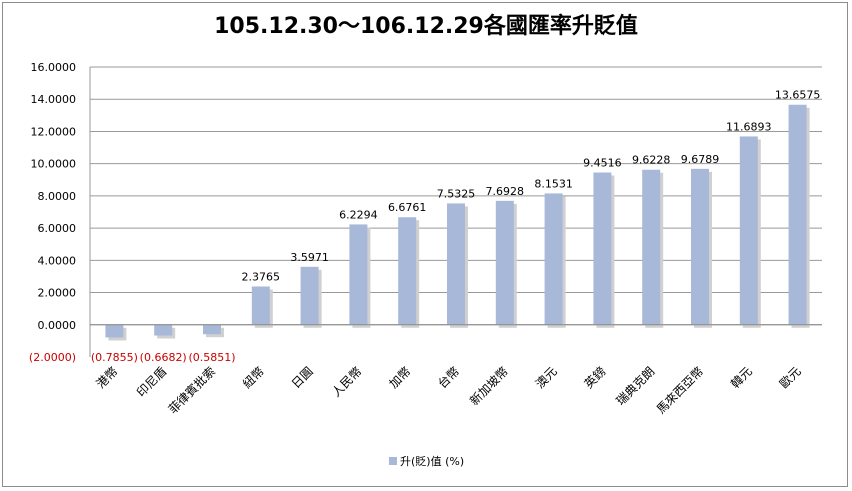 The height and width of the screenshot is (491, 852). Describe the element at coordinates (449, 378) in the screenshot. I see `x-tick-label: 台幣` at that location.